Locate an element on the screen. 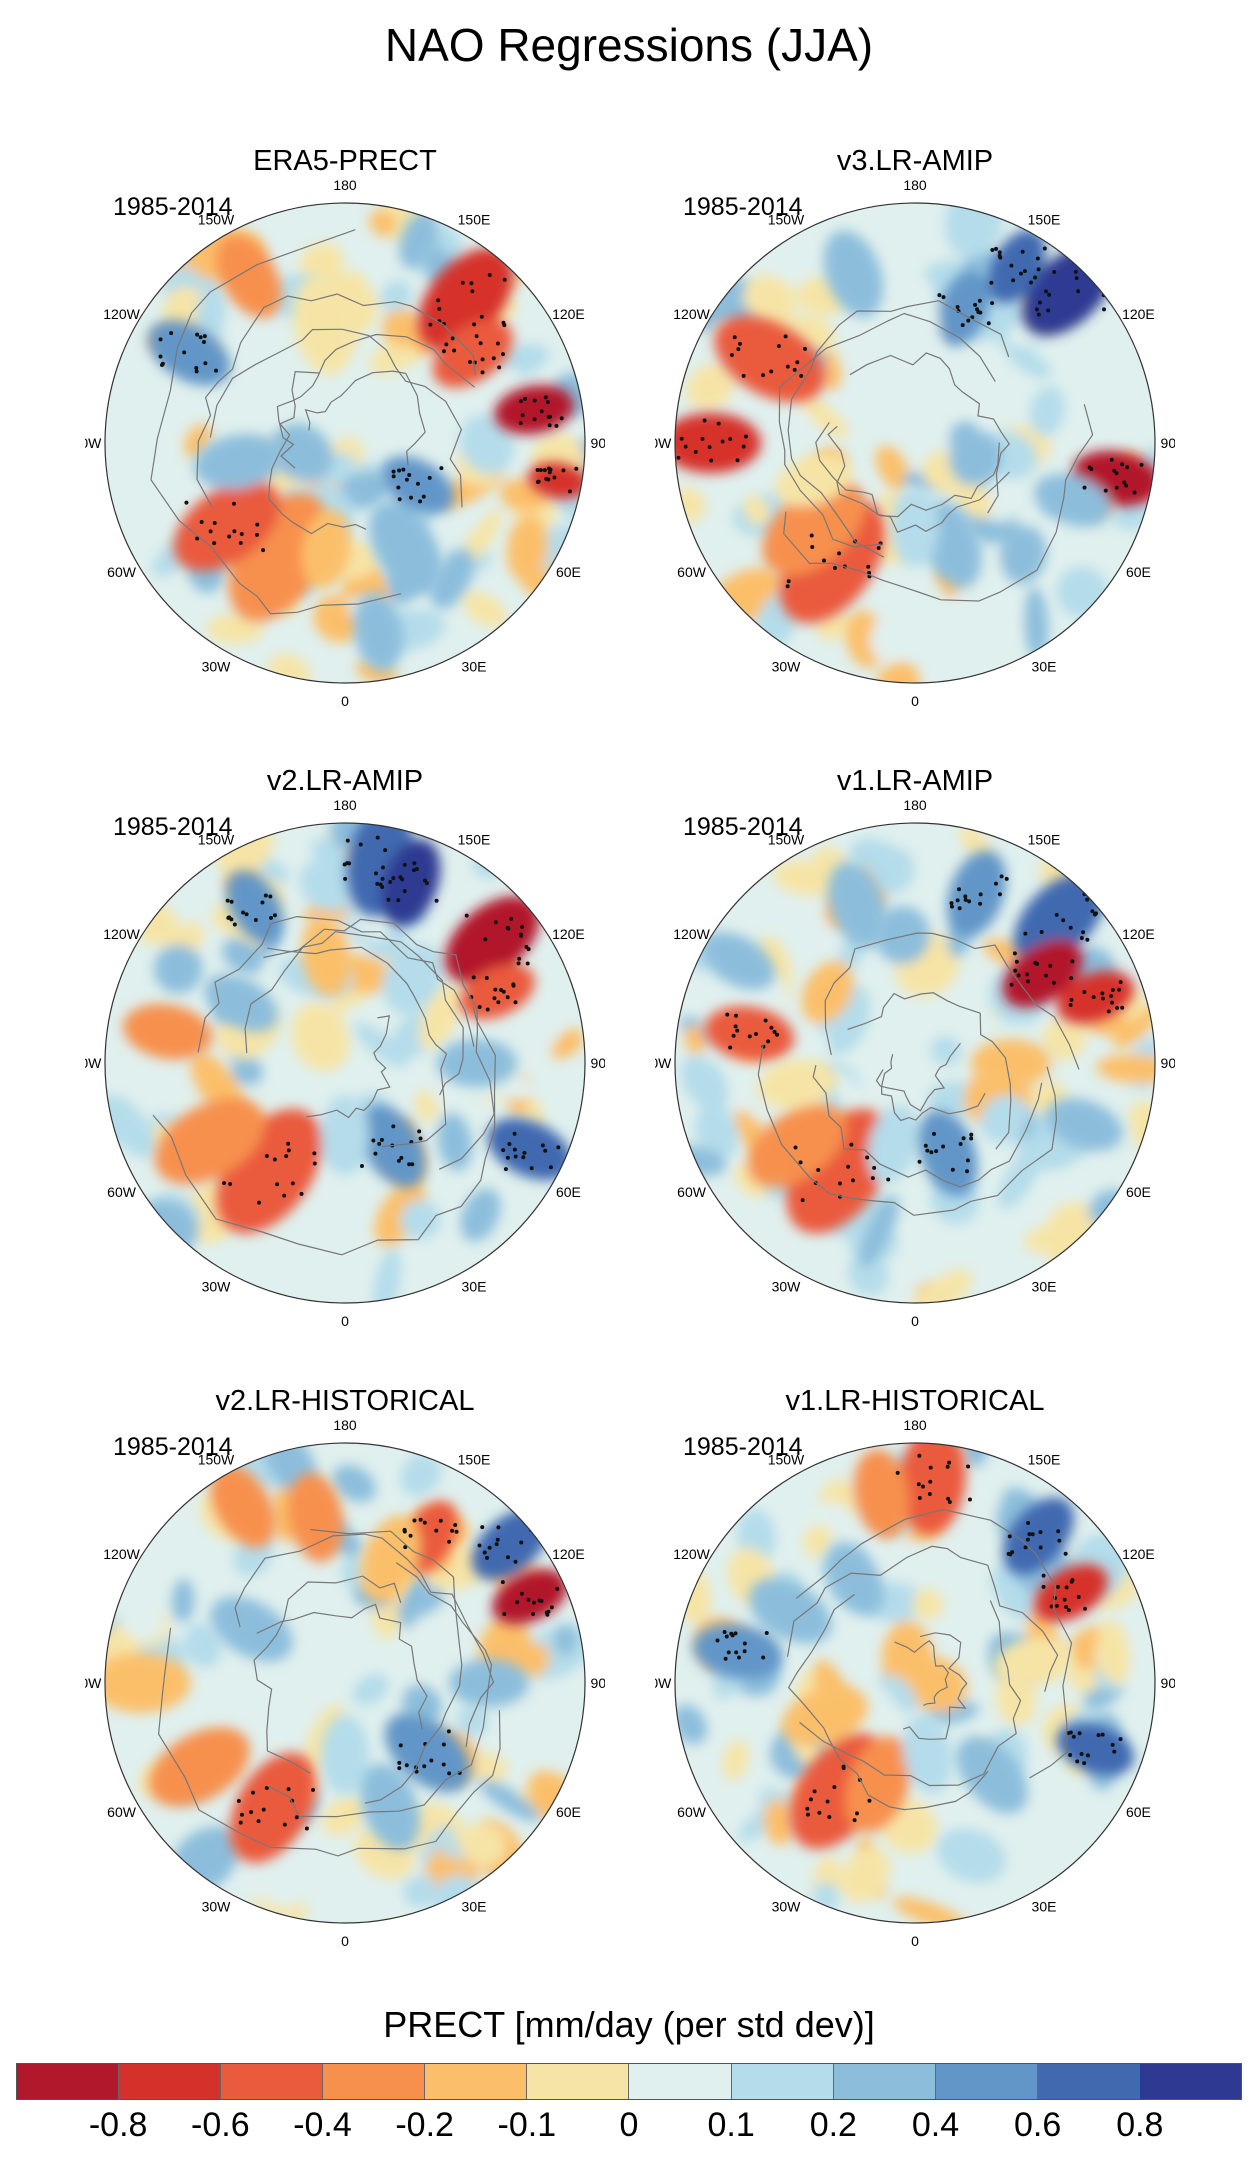 Image resolution: width=1258 pixels, height=2162 pixels. longitude-label: 150E is located at coordinates (474, 1460).